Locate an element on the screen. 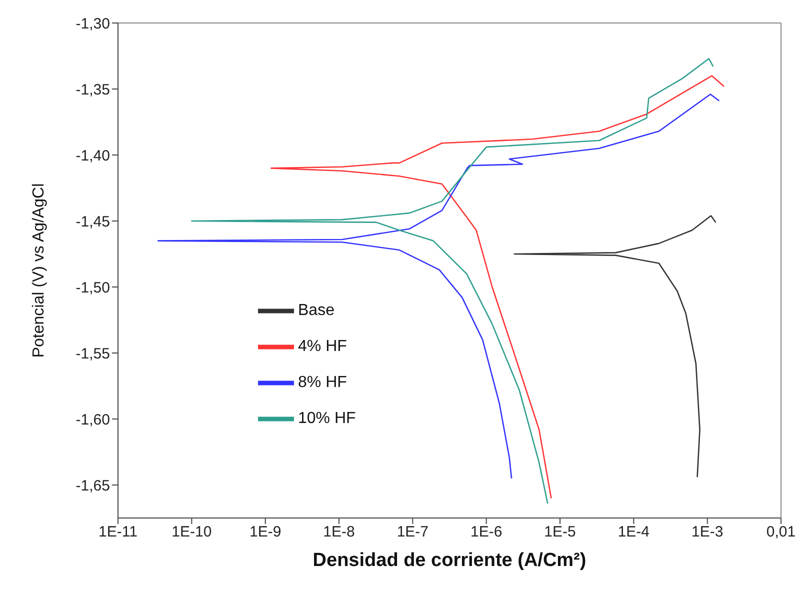 This screenshot has width=809, height=592. x-tick-label: 1E-11 is located at coordinates (118, 532).